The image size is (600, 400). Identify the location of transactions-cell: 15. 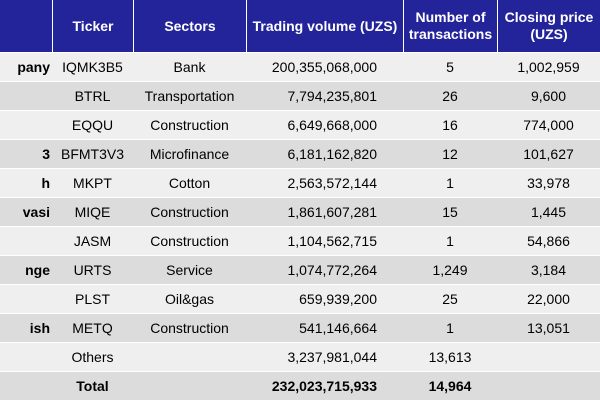
(450, 211).